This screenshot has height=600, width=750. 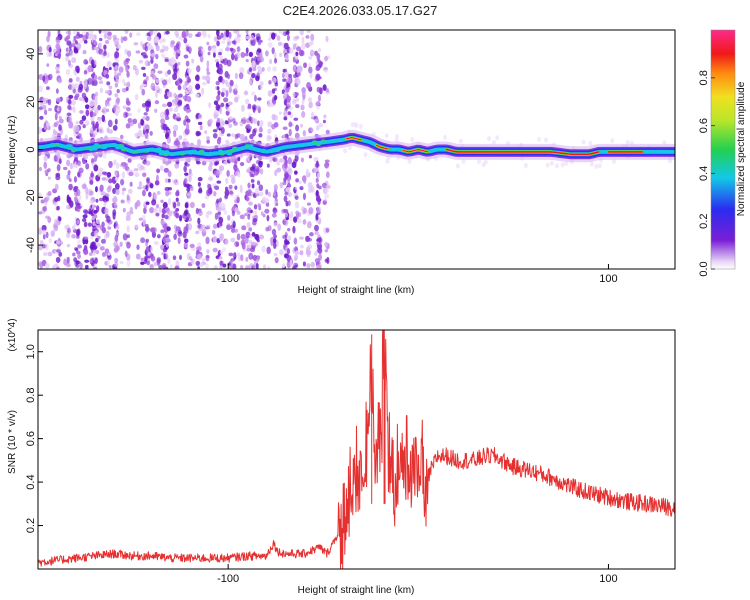 I want to click on snr-y-multiplier: (x10^4), so click(x=12, y=334).